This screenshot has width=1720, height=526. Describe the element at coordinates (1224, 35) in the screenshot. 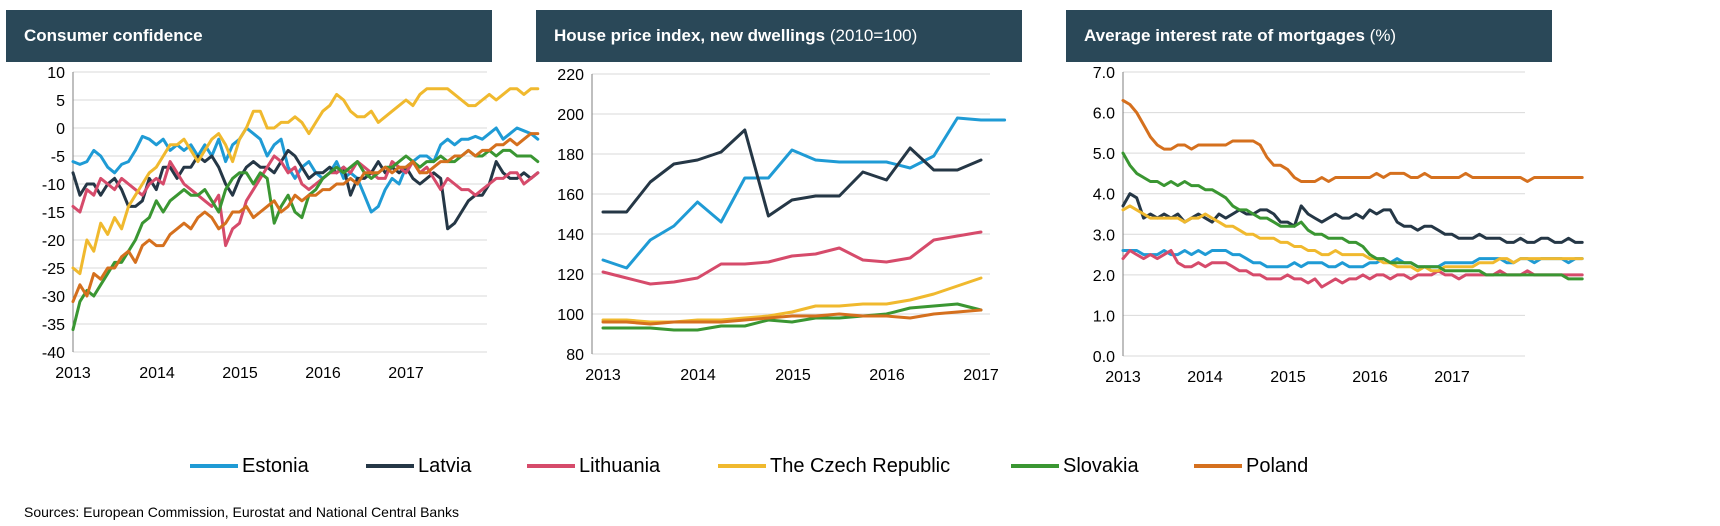

I see `panel-title-bold: Average interest rate of mortgages` at that location.